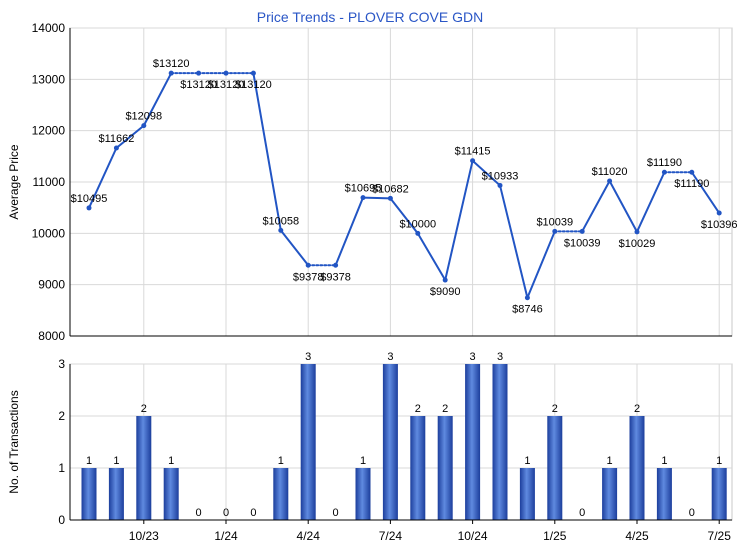  What do you see at coordinates (144, 536) in the screenshot?
I see `x-tick-label: 10/23` at bounding box center [144, 536].